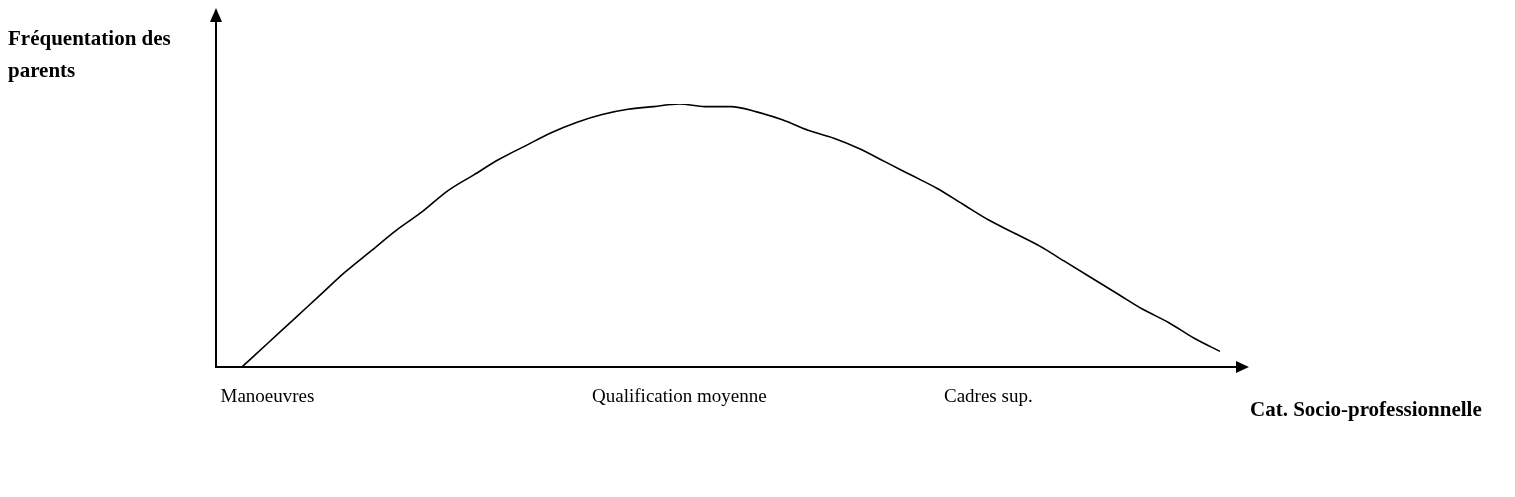 This screenshot has height=497, width=1515. I want to click on x-axis-title: Cat. Socio-professionnelle, so click(1366, 410).